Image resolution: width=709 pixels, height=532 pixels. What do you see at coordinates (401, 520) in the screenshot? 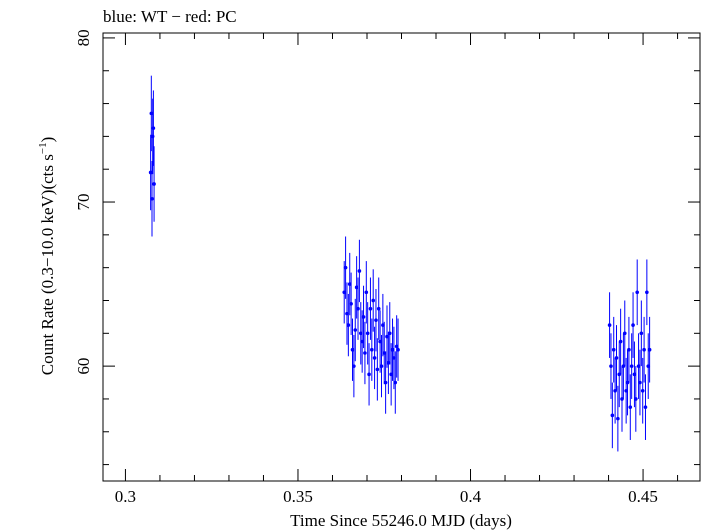
I see `x-axis-title: Time Since 55246.0 MJD (days)` at bounding box center [401, 520].